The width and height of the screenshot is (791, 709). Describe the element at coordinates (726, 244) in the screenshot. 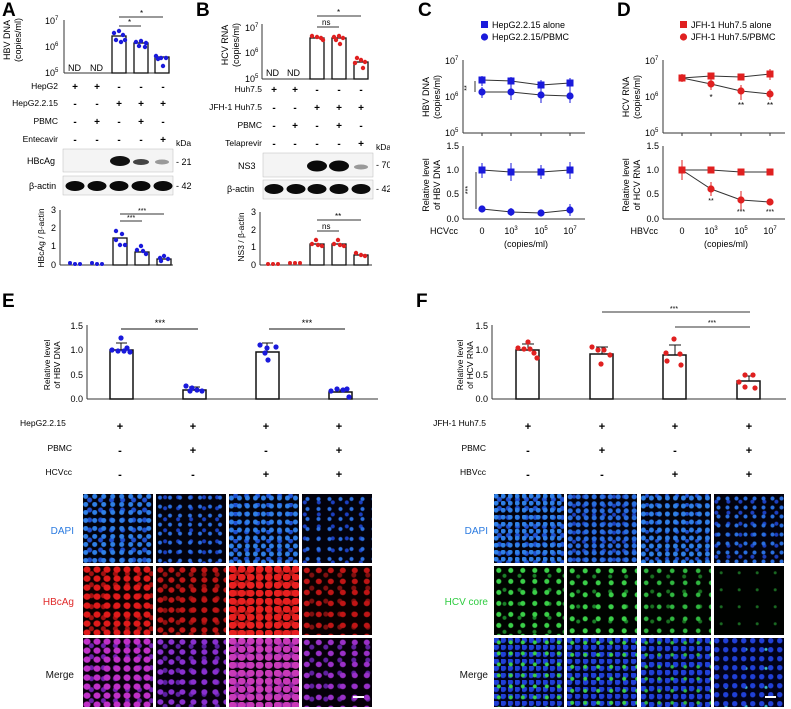

I see `x-axis-label: (copies/ml)` at that location.